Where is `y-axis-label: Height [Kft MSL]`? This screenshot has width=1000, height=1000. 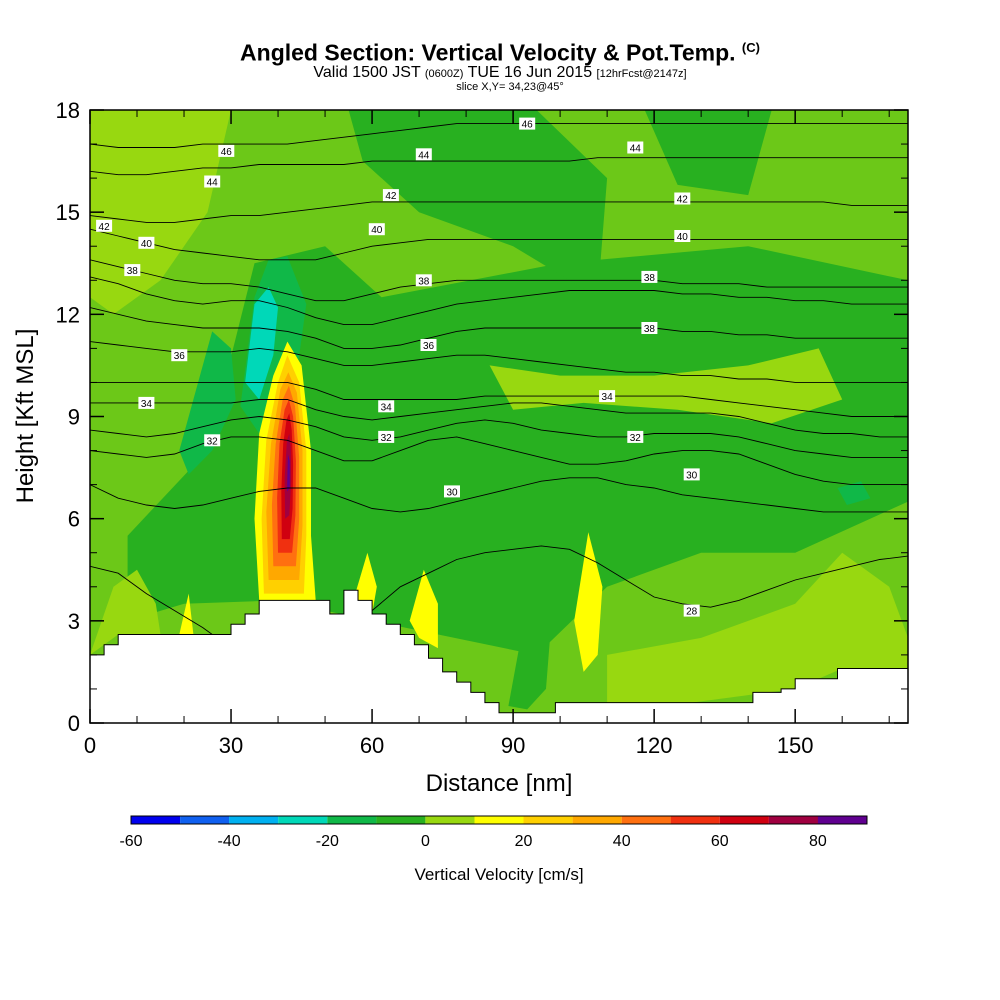 y-axis-label: Height [Kft MSL] is located at coordinates (25, 416).